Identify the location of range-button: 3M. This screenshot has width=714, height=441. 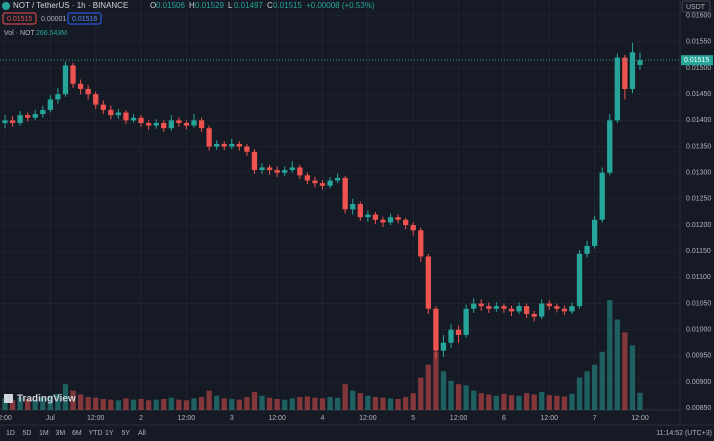
(61, 433).